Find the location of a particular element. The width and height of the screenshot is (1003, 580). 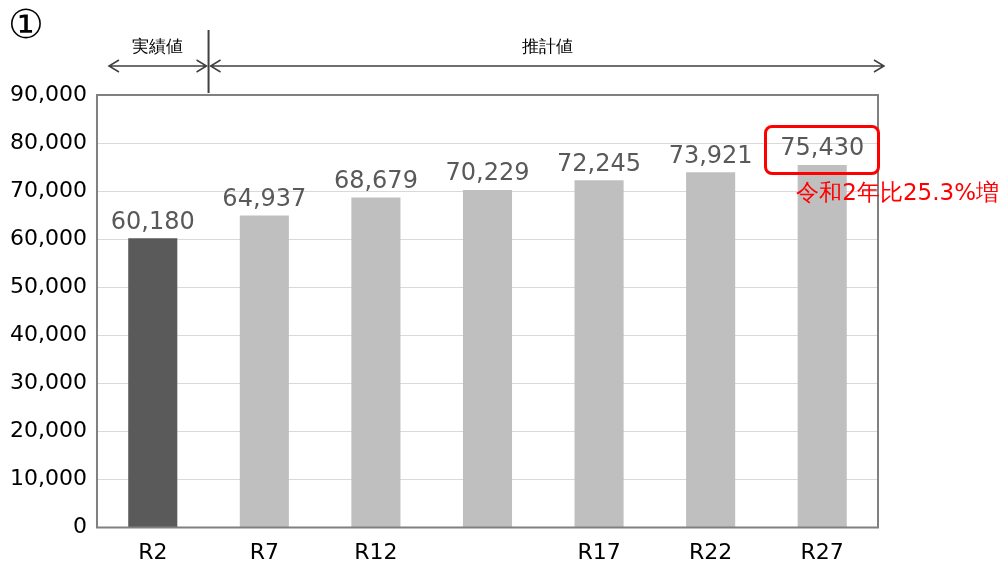

data-label: 64,937 is located at coordinates (264, 197).